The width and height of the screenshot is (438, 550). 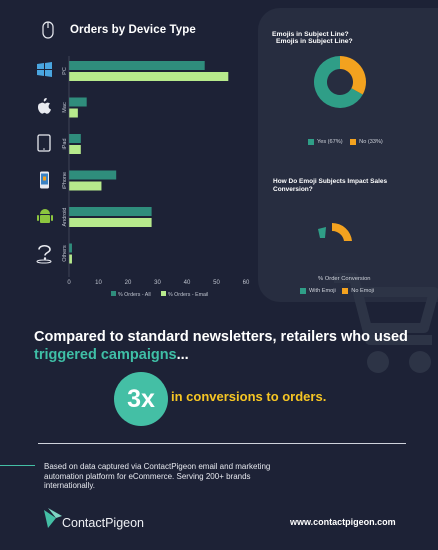 What do you see at coordinates (44, 143) in the screenshot?
I see `ipad-icon` at bounding box center [44, 143].